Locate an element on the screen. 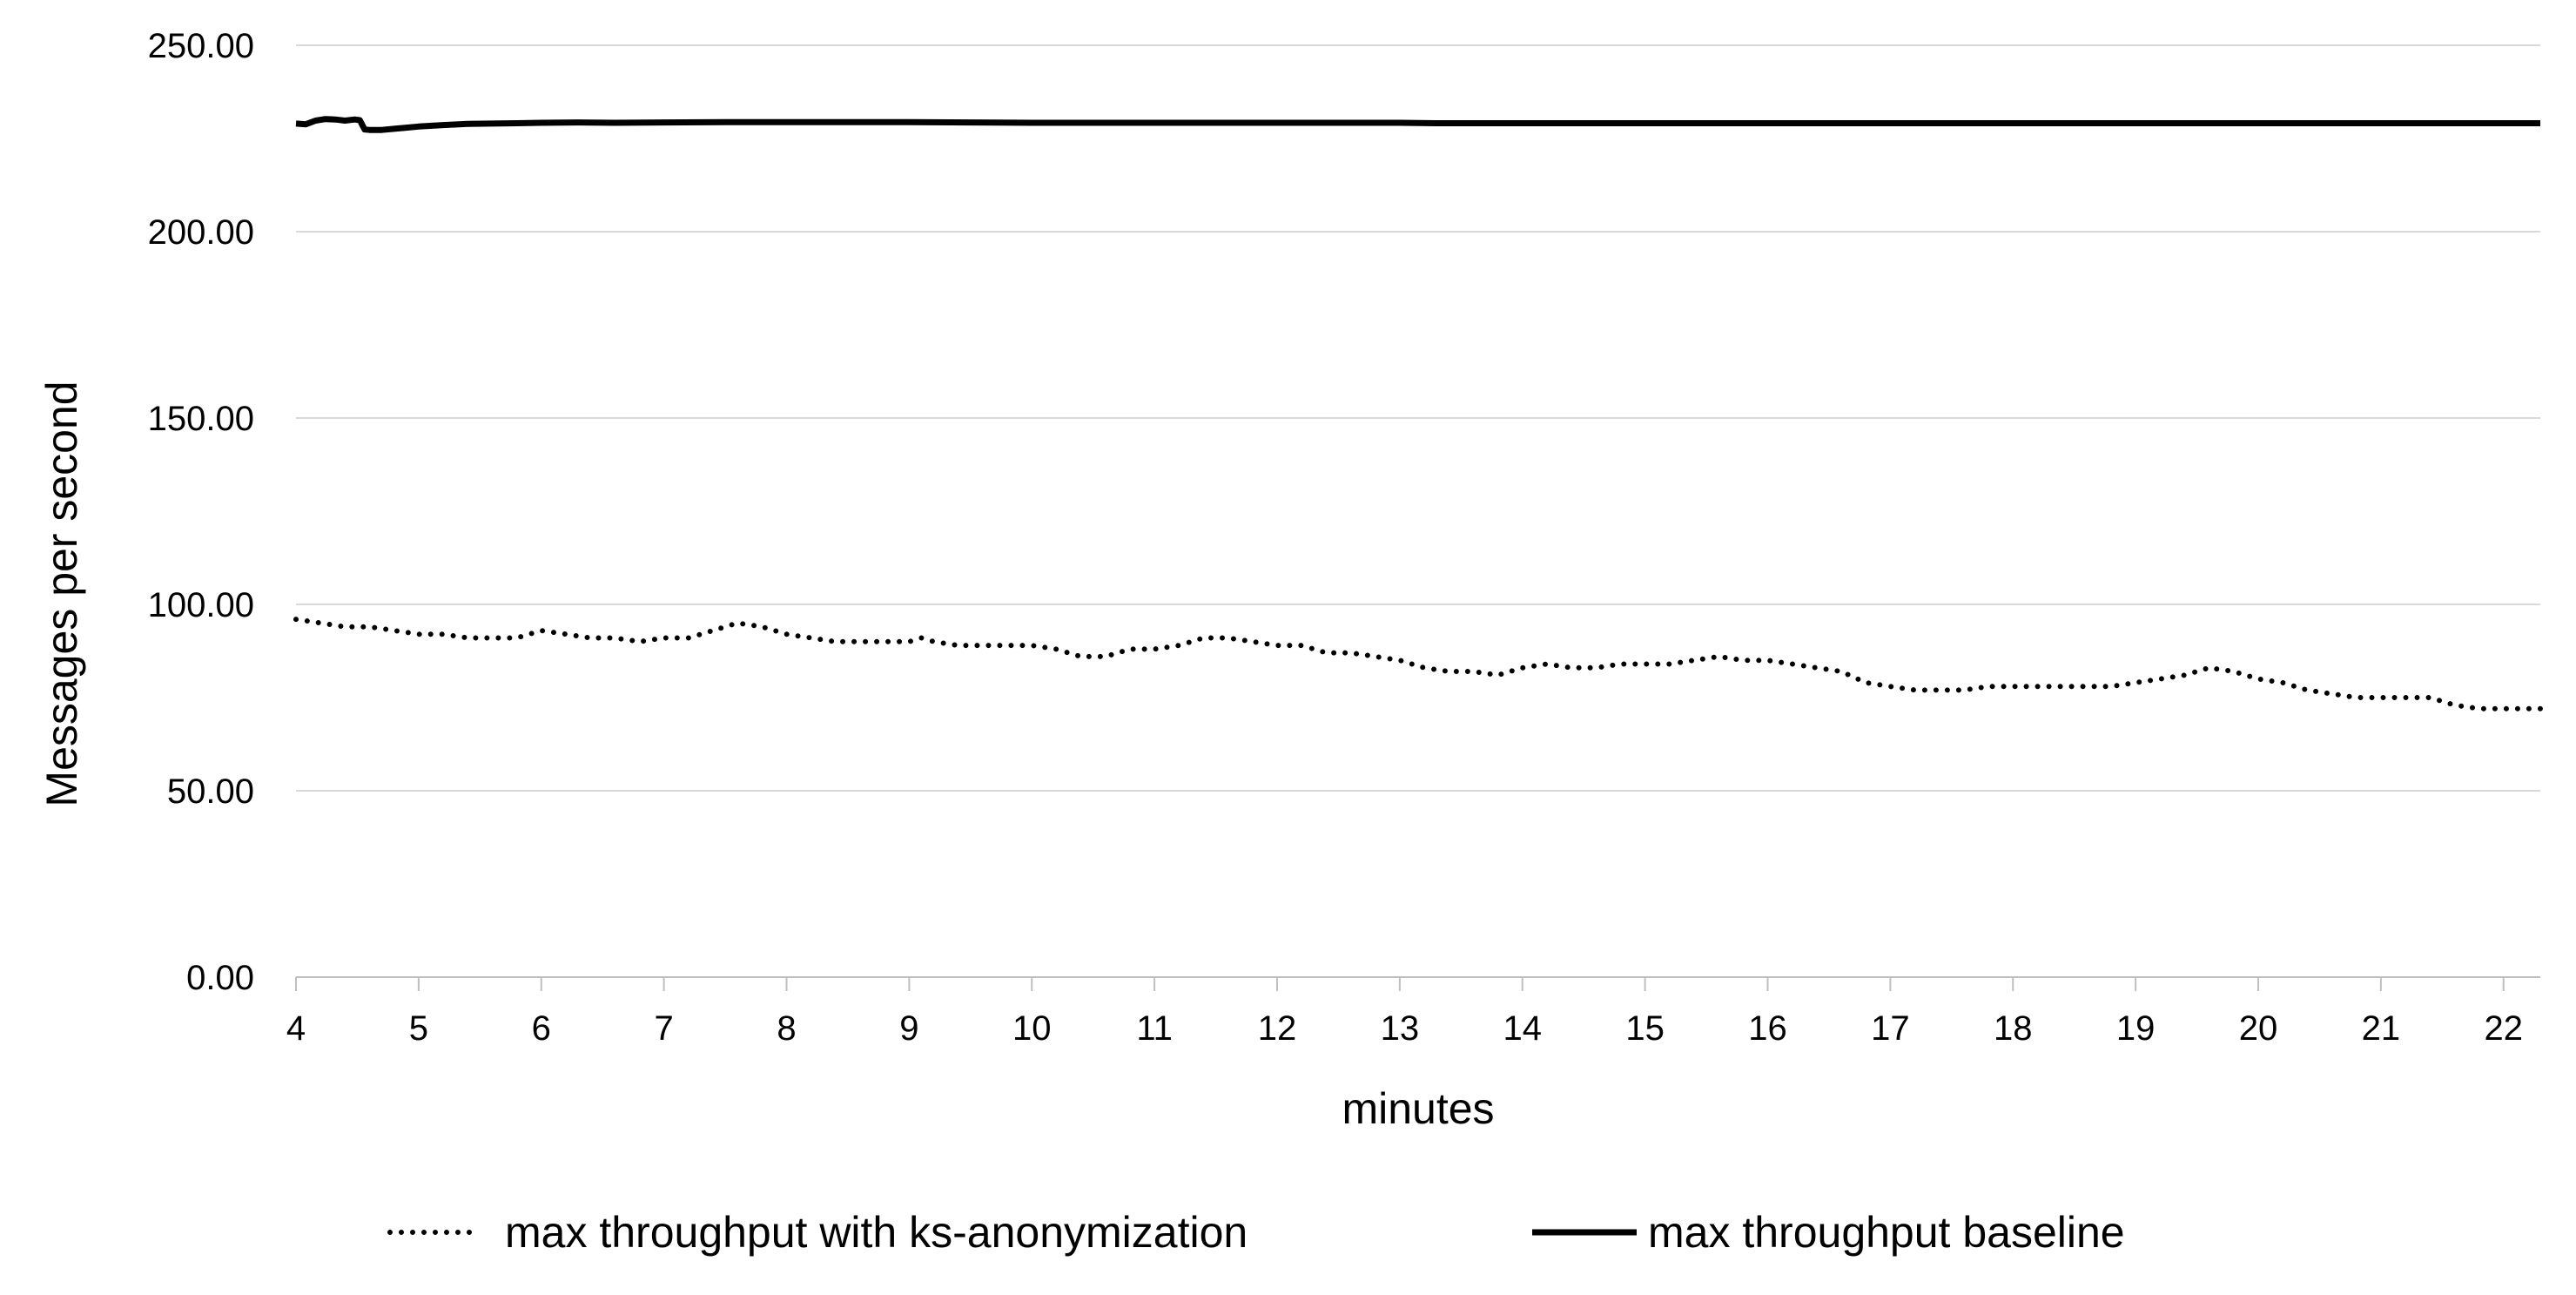 This screenshot has width=2576, height=1295. x-tick-label: 22 is located at coordinates (2503, 1029).